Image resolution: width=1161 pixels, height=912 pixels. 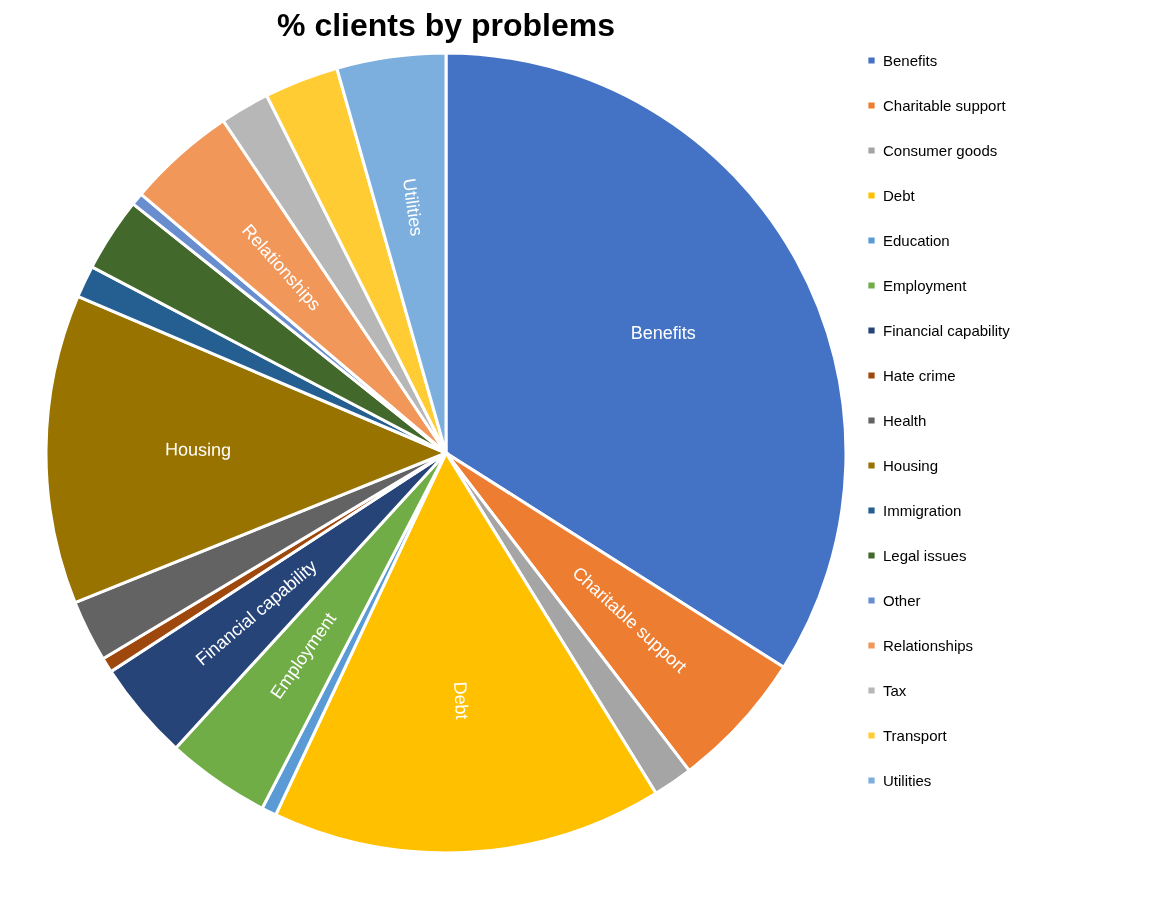 What do you see at coordinates (907, 780) in the screenshot?
I see `legend-label: Utilities` at bounding box center [907, 780].